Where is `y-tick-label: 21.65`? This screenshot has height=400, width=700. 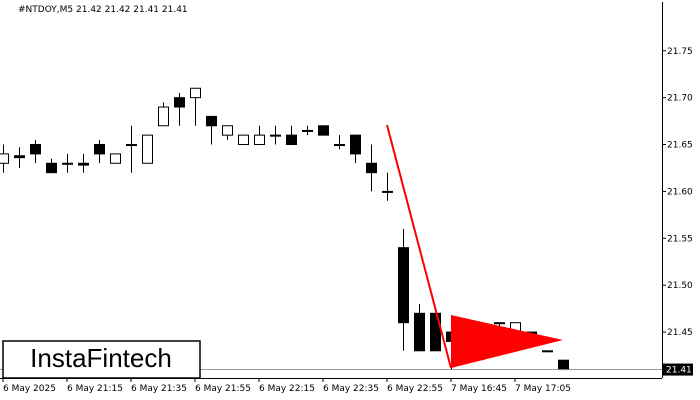 y-tick-label: 21.65 is located at coordinates (680, 146).